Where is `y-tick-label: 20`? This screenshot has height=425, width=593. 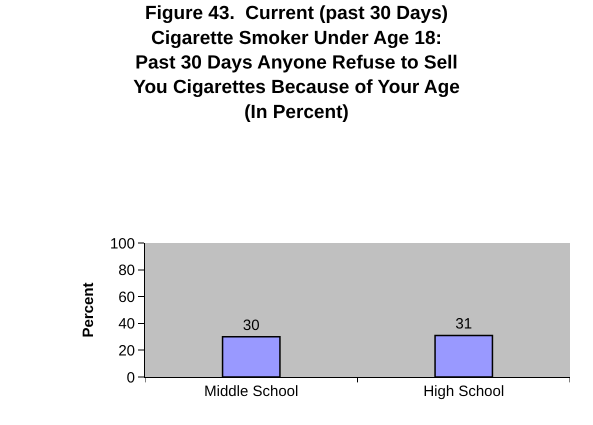 y-tick-label: 20 is located at coordinates (126, 351).